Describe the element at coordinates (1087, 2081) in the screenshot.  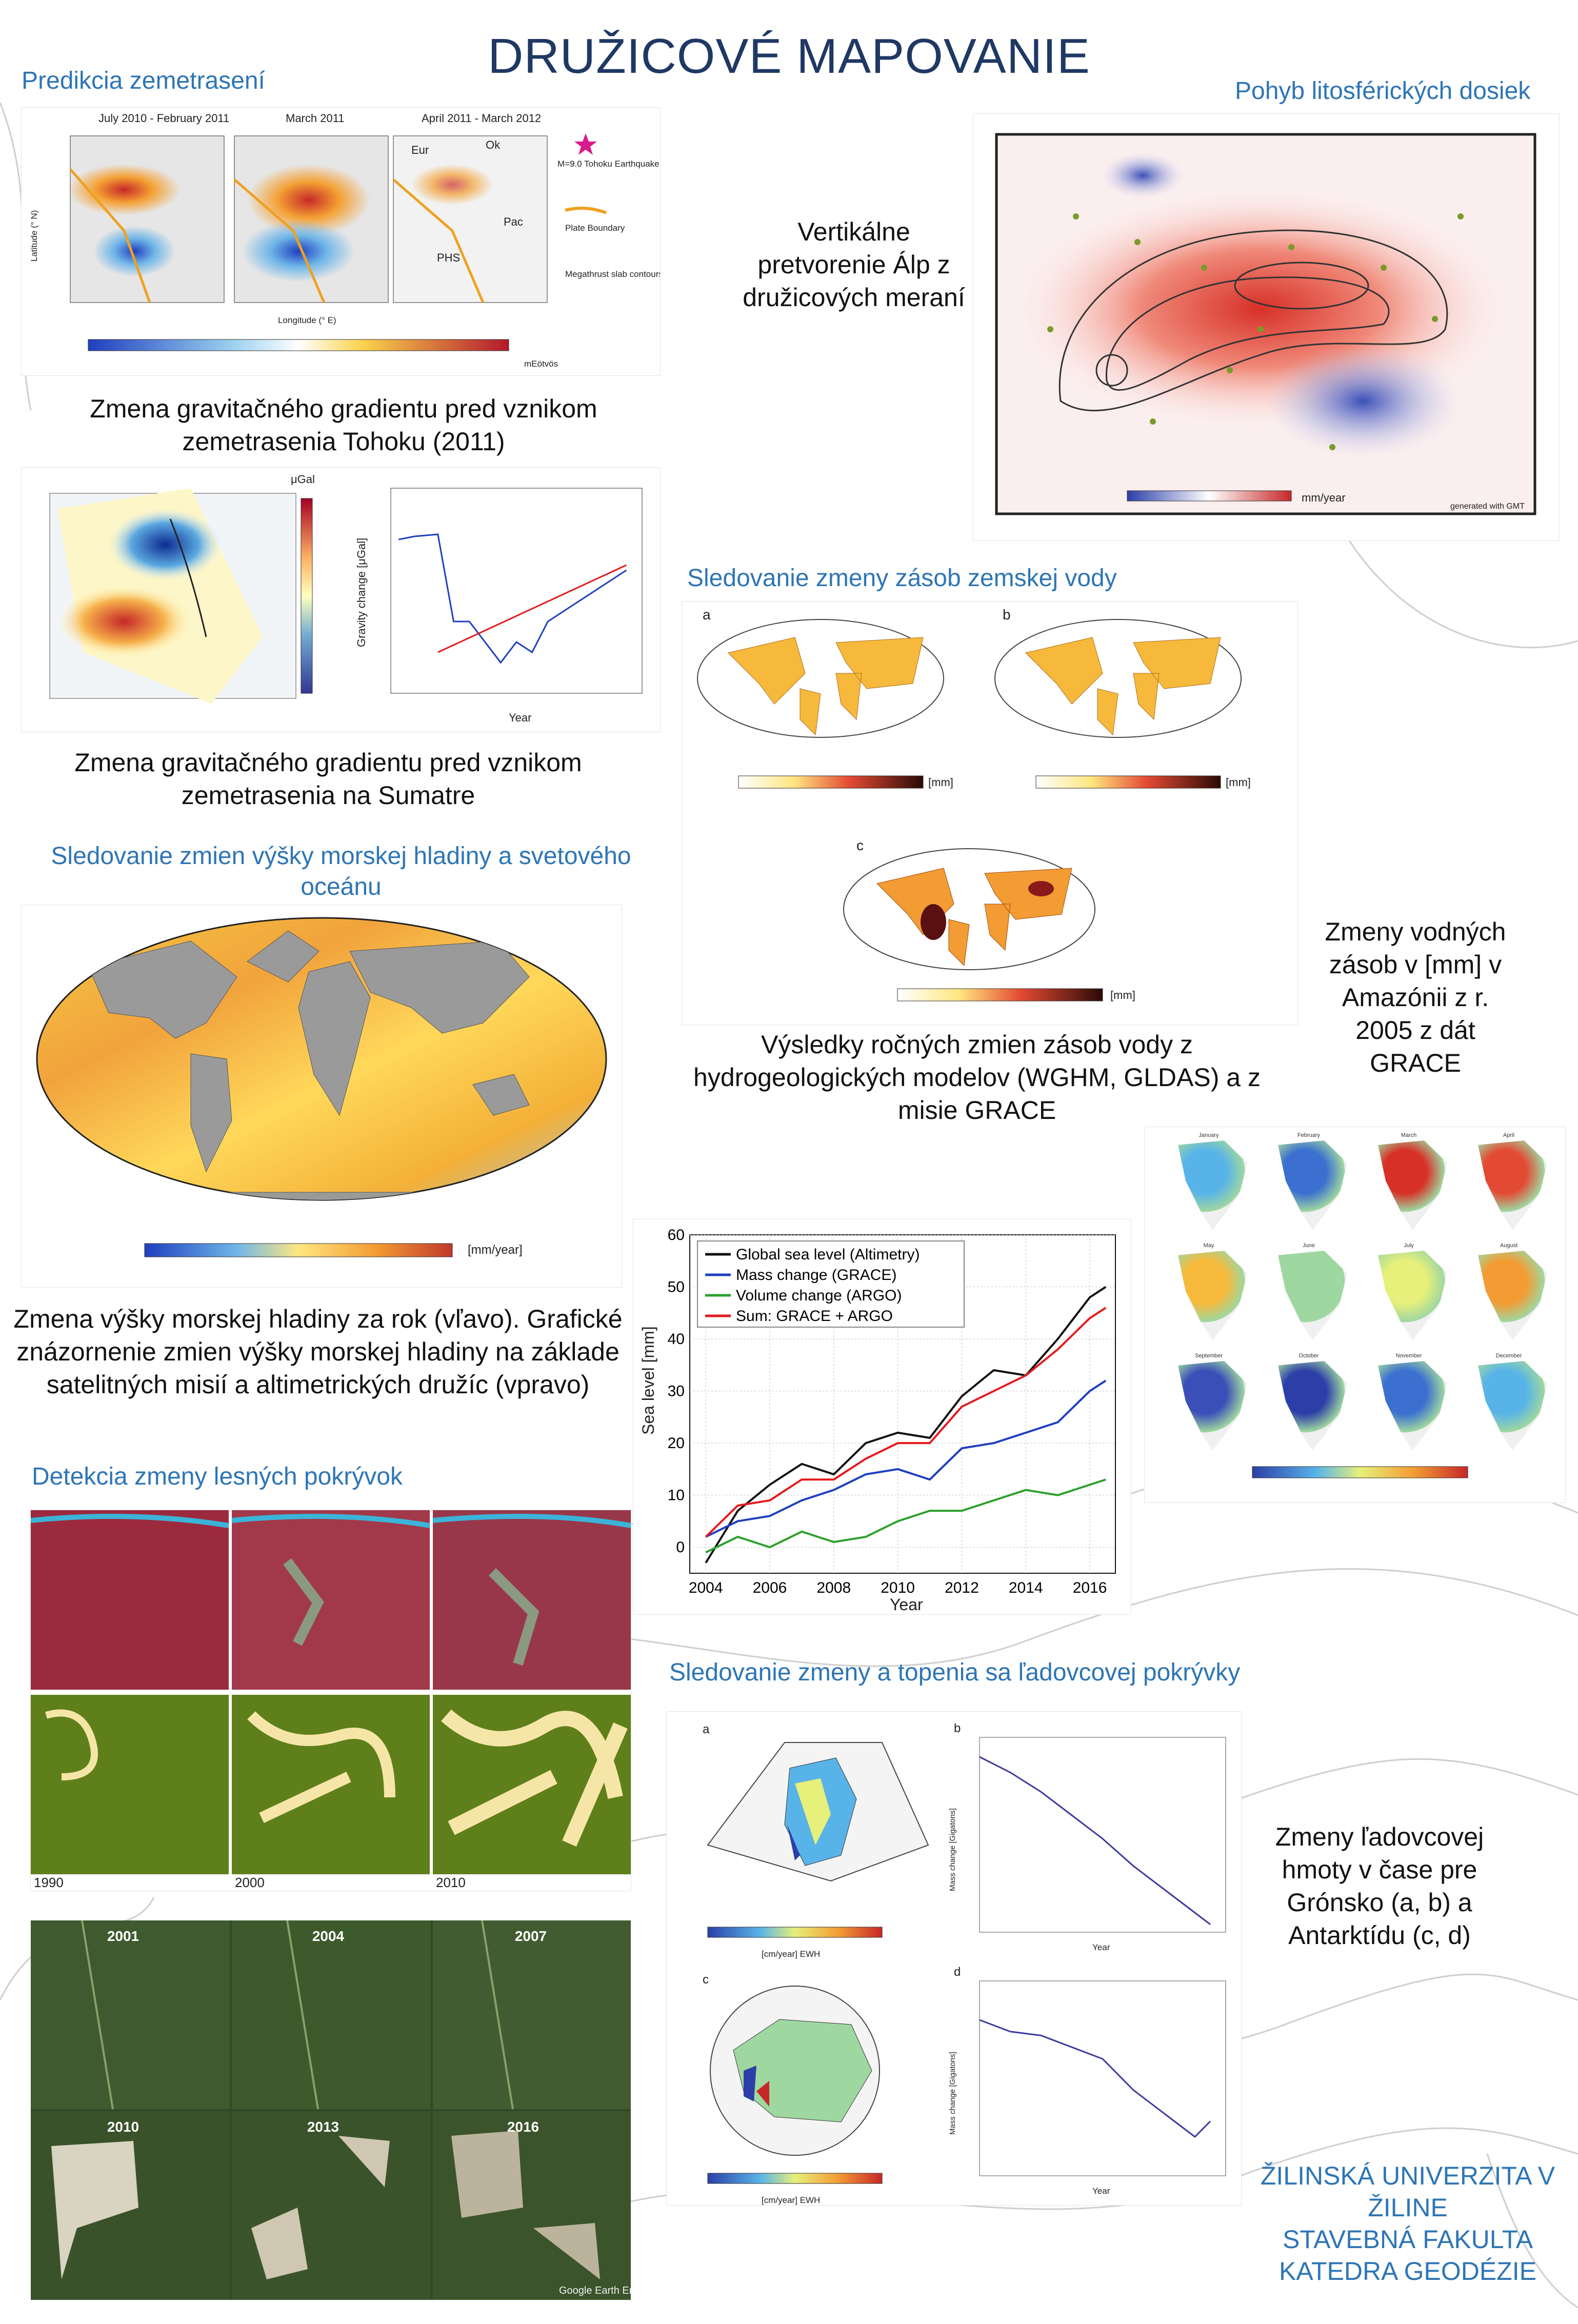
I see `antarctica-mass-chart: d Mass change [Gigatons] Year` at that location.